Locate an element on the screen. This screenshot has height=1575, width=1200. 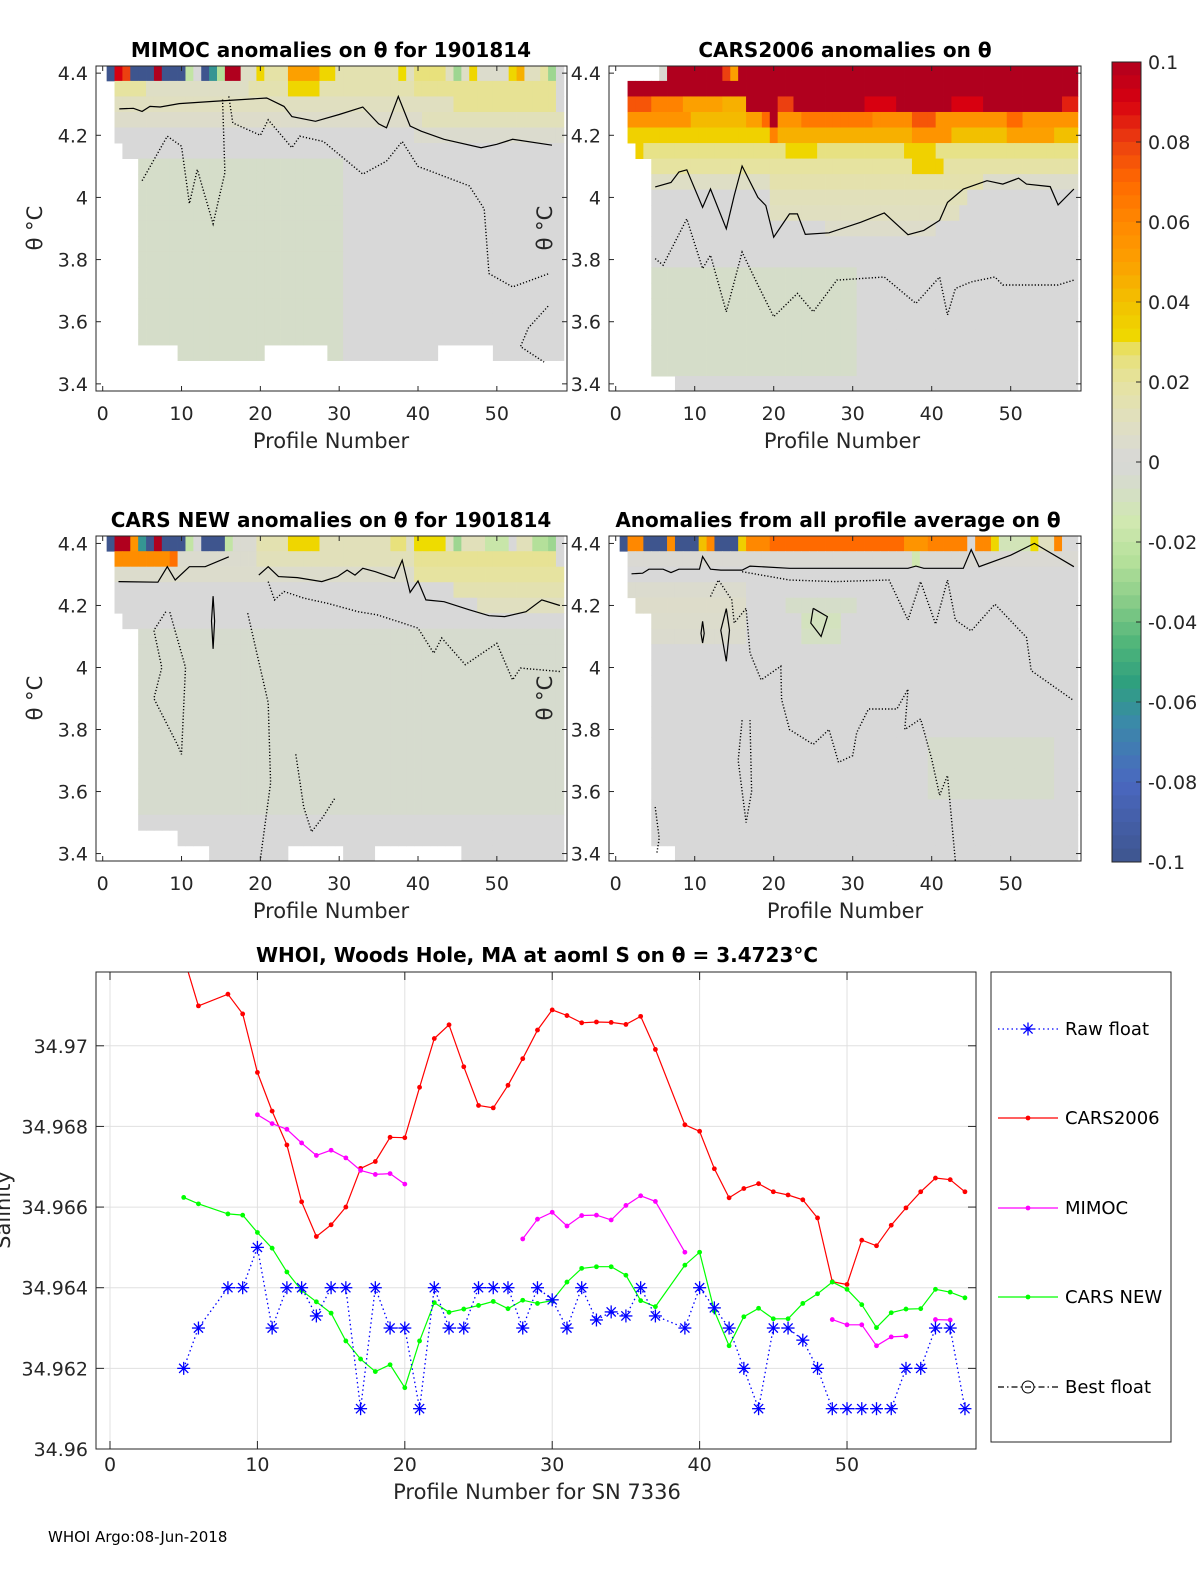
marker-stroke is located at coordinates (404, 1328).